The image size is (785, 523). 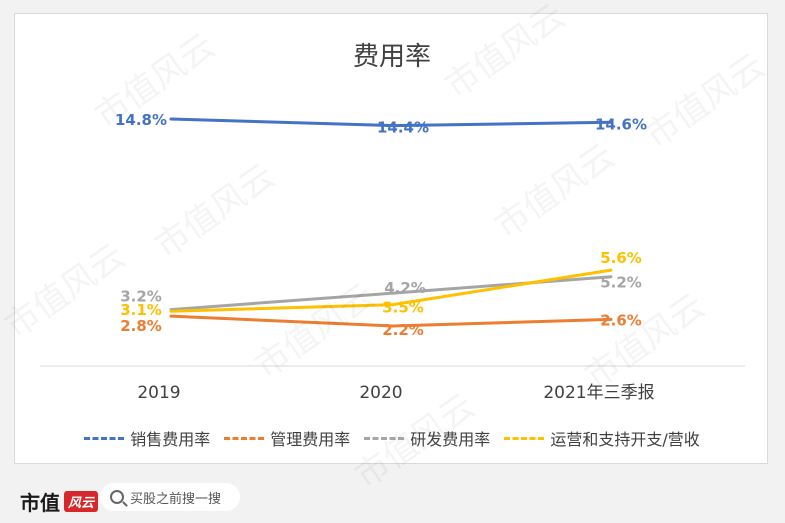 I want to click on data-label: 14.8%, so click(x=141, y=120).